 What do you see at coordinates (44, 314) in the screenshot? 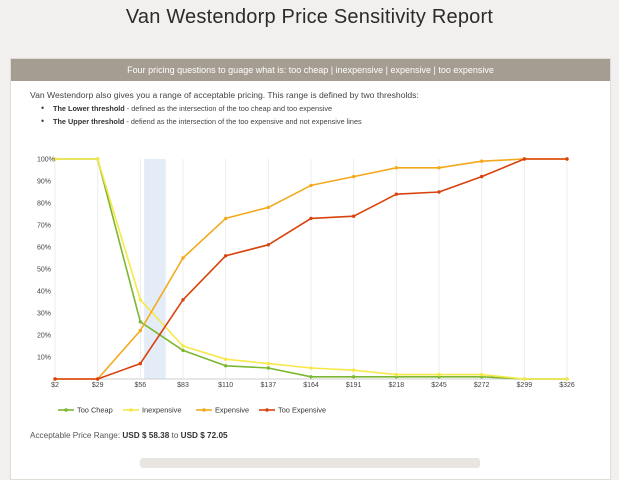
I see `y-tick-label: 30%` at bounding box center [44, 314].